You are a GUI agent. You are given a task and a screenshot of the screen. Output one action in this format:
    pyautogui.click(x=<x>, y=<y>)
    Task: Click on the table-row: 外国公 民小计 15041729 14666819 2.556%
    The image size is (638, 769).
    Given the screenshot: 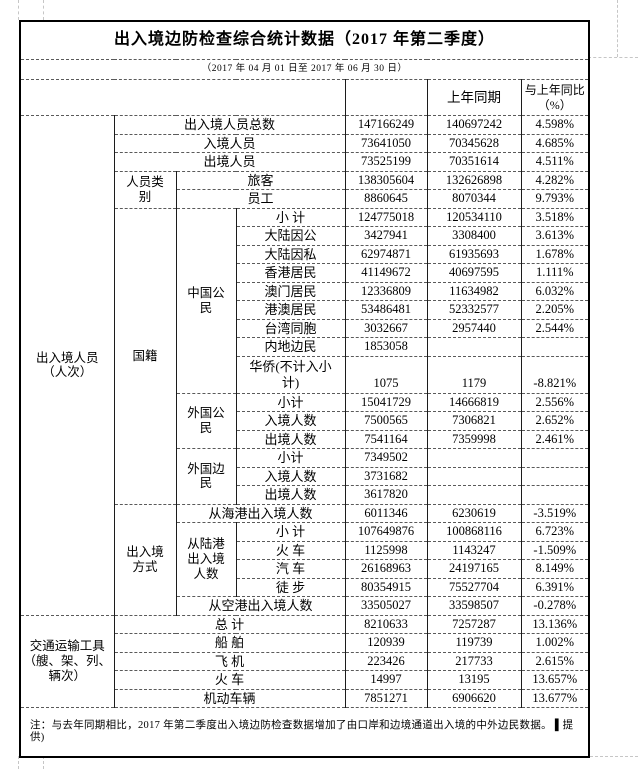 What is the action you would take?
    pyautogui.click(x=305, y=420)
    